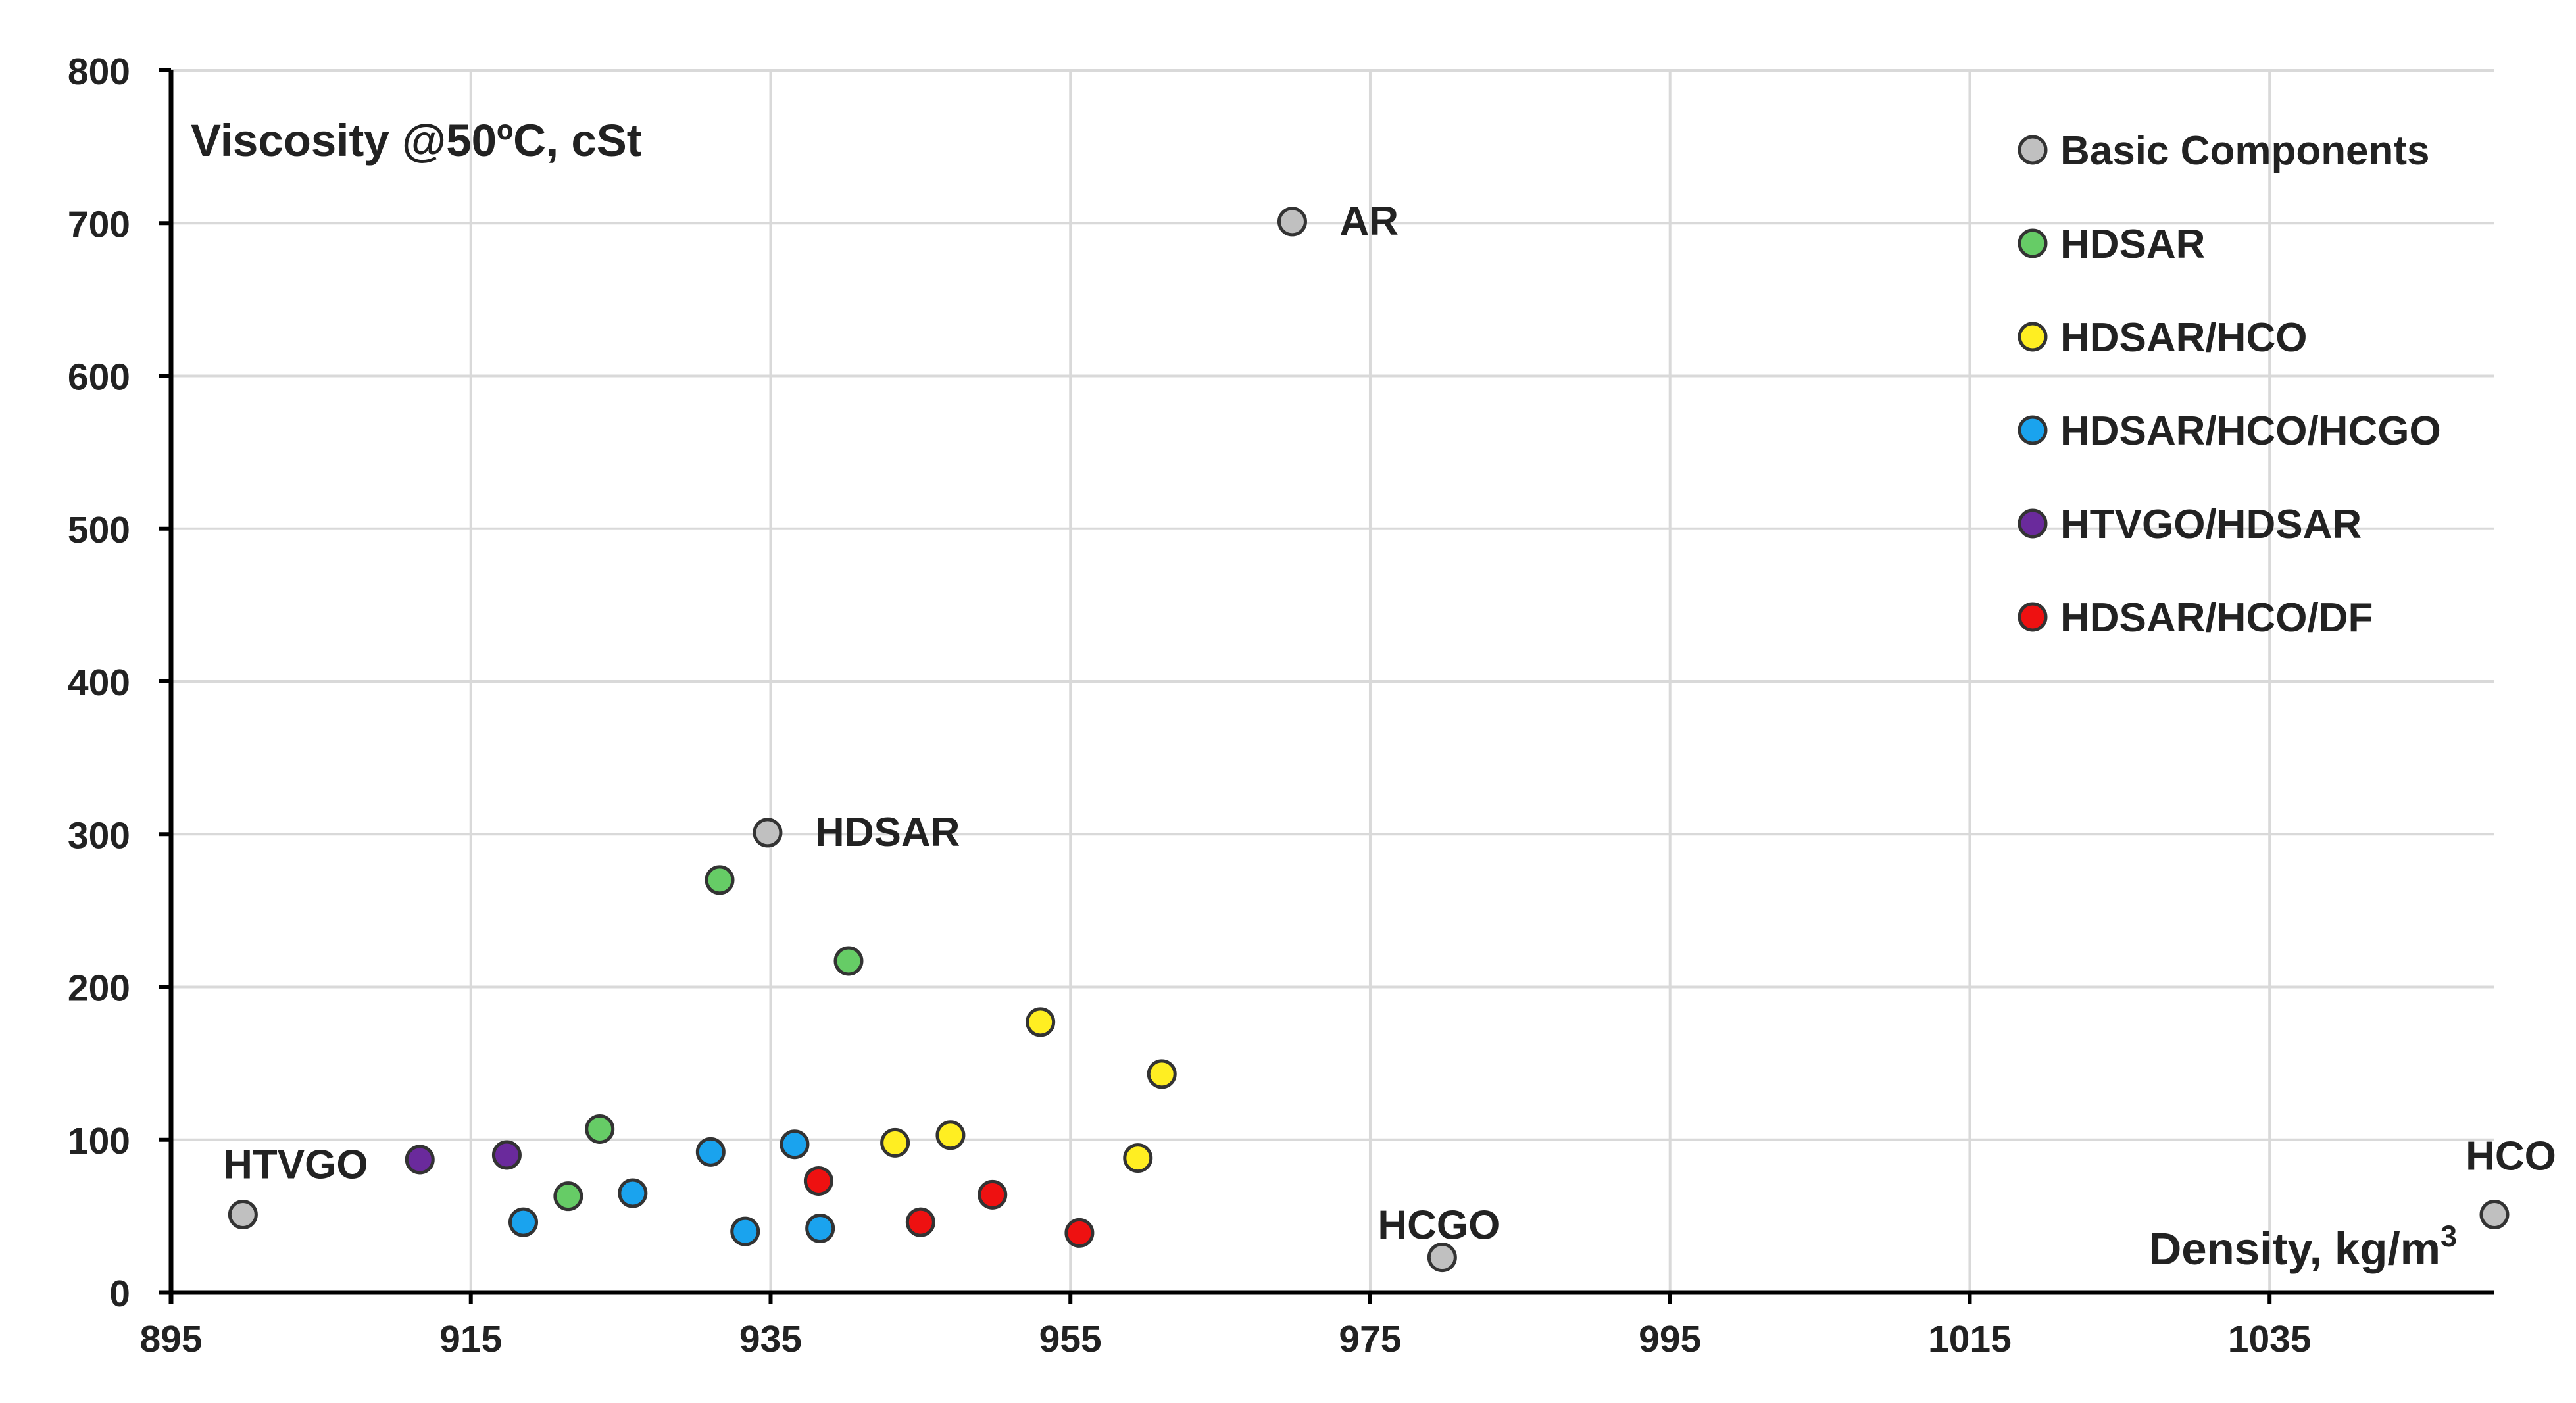 This screenshot has width=2576, height=1403. What do you see at coordinates (99, 72) in the screenshot?
I see `y-tick-label: 800` at bounding box center [99, 72].